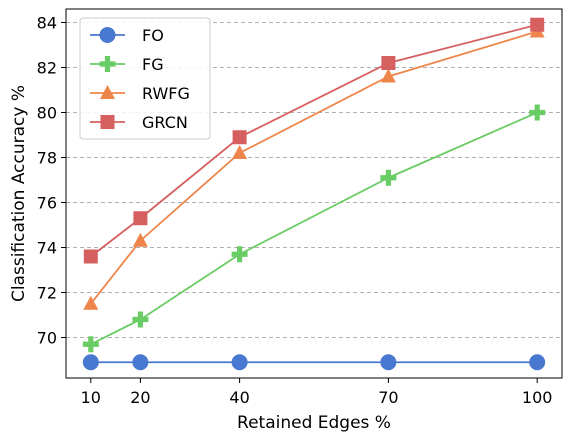  Describe the element at coordinates (47, 68) in the screenshot. I see `y-tick-label-82: 82` at that location.